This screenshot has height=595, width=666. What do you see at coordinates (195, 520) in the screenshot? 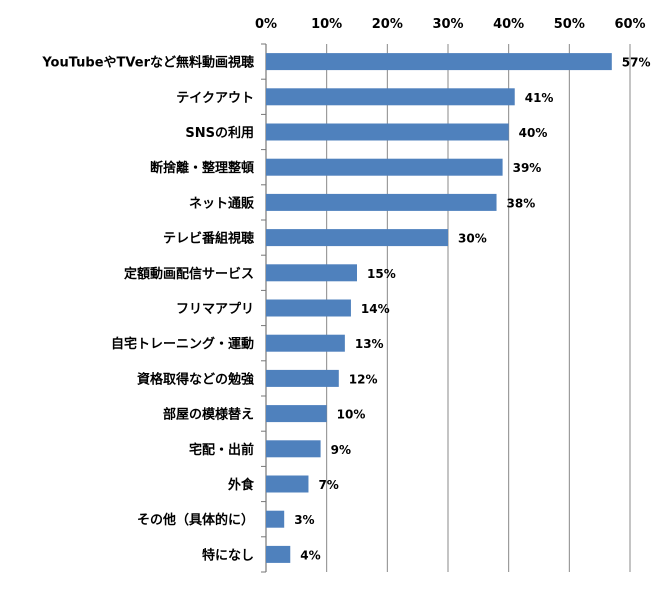
I see `category-label: その他（具体的に）` at bounding box center [195, 520].